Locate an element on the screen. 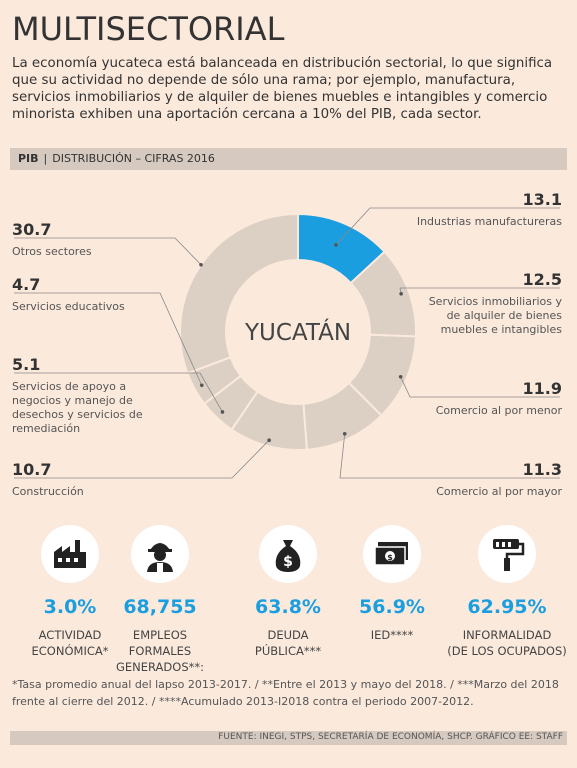  money-bag-icon: $ is located at coordinates (288, 554).